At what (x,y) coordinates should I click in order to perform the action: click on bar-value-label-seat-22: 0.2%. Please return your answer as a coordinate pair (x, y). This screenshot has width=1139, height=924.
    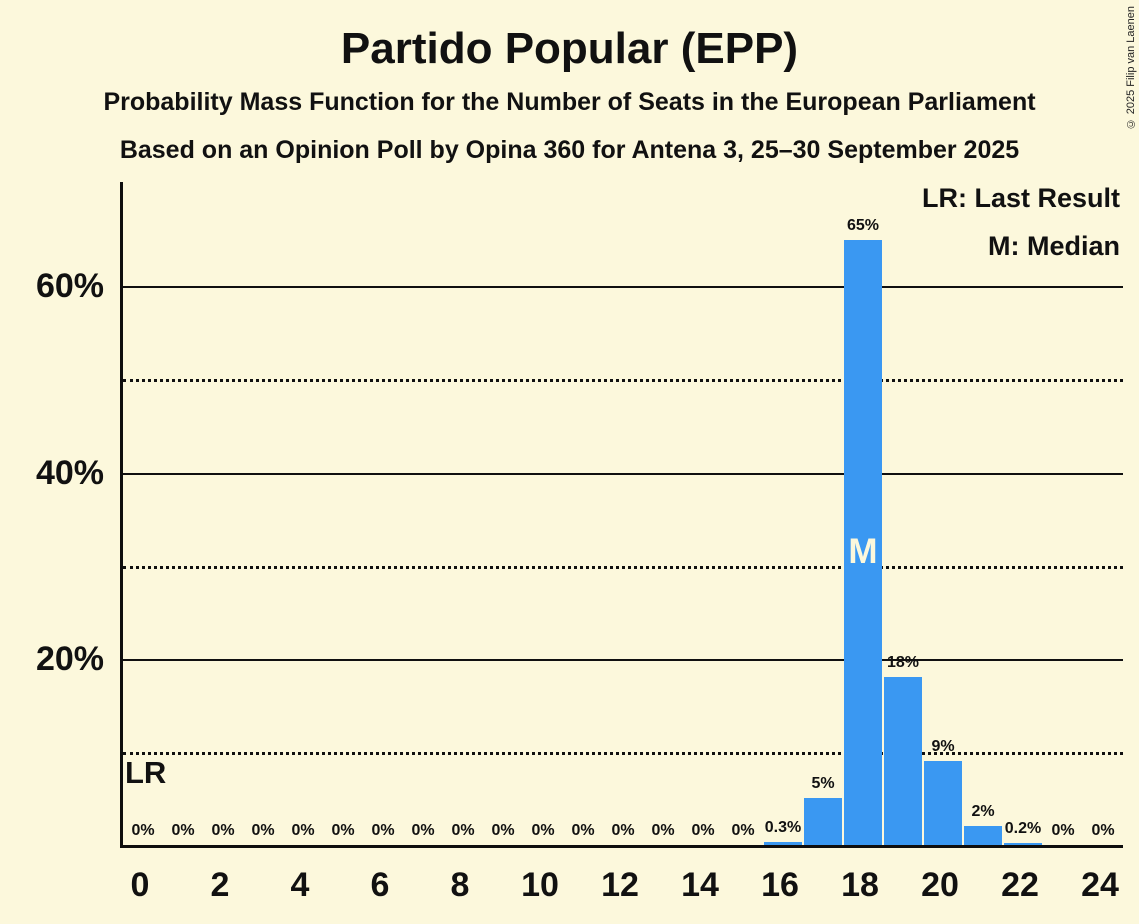
    Looking at the image, I should click on (1023, 828).